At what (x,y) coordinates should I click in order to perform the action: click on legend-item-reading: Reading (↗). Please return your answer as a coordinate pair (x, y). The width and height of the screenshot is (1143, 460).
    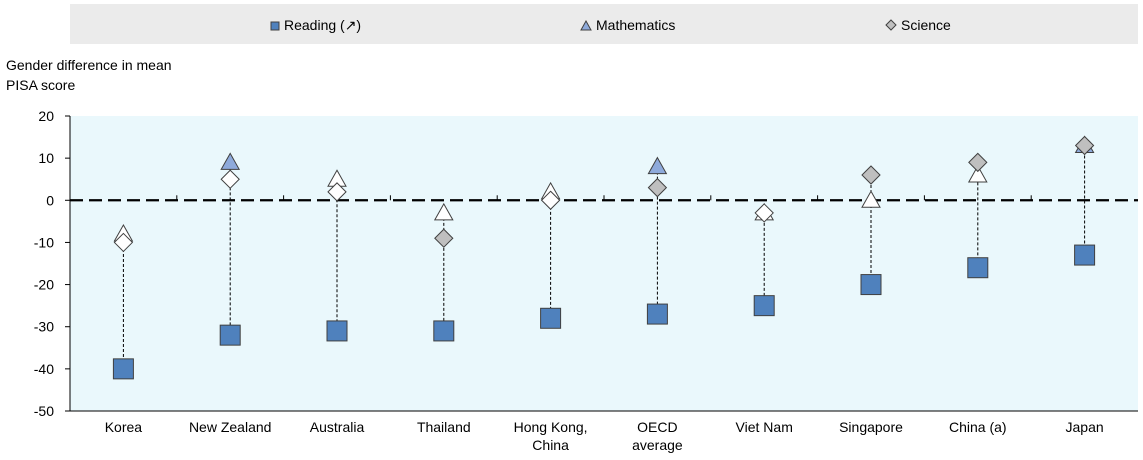
    Looking at the image, I should click on (315, 25).